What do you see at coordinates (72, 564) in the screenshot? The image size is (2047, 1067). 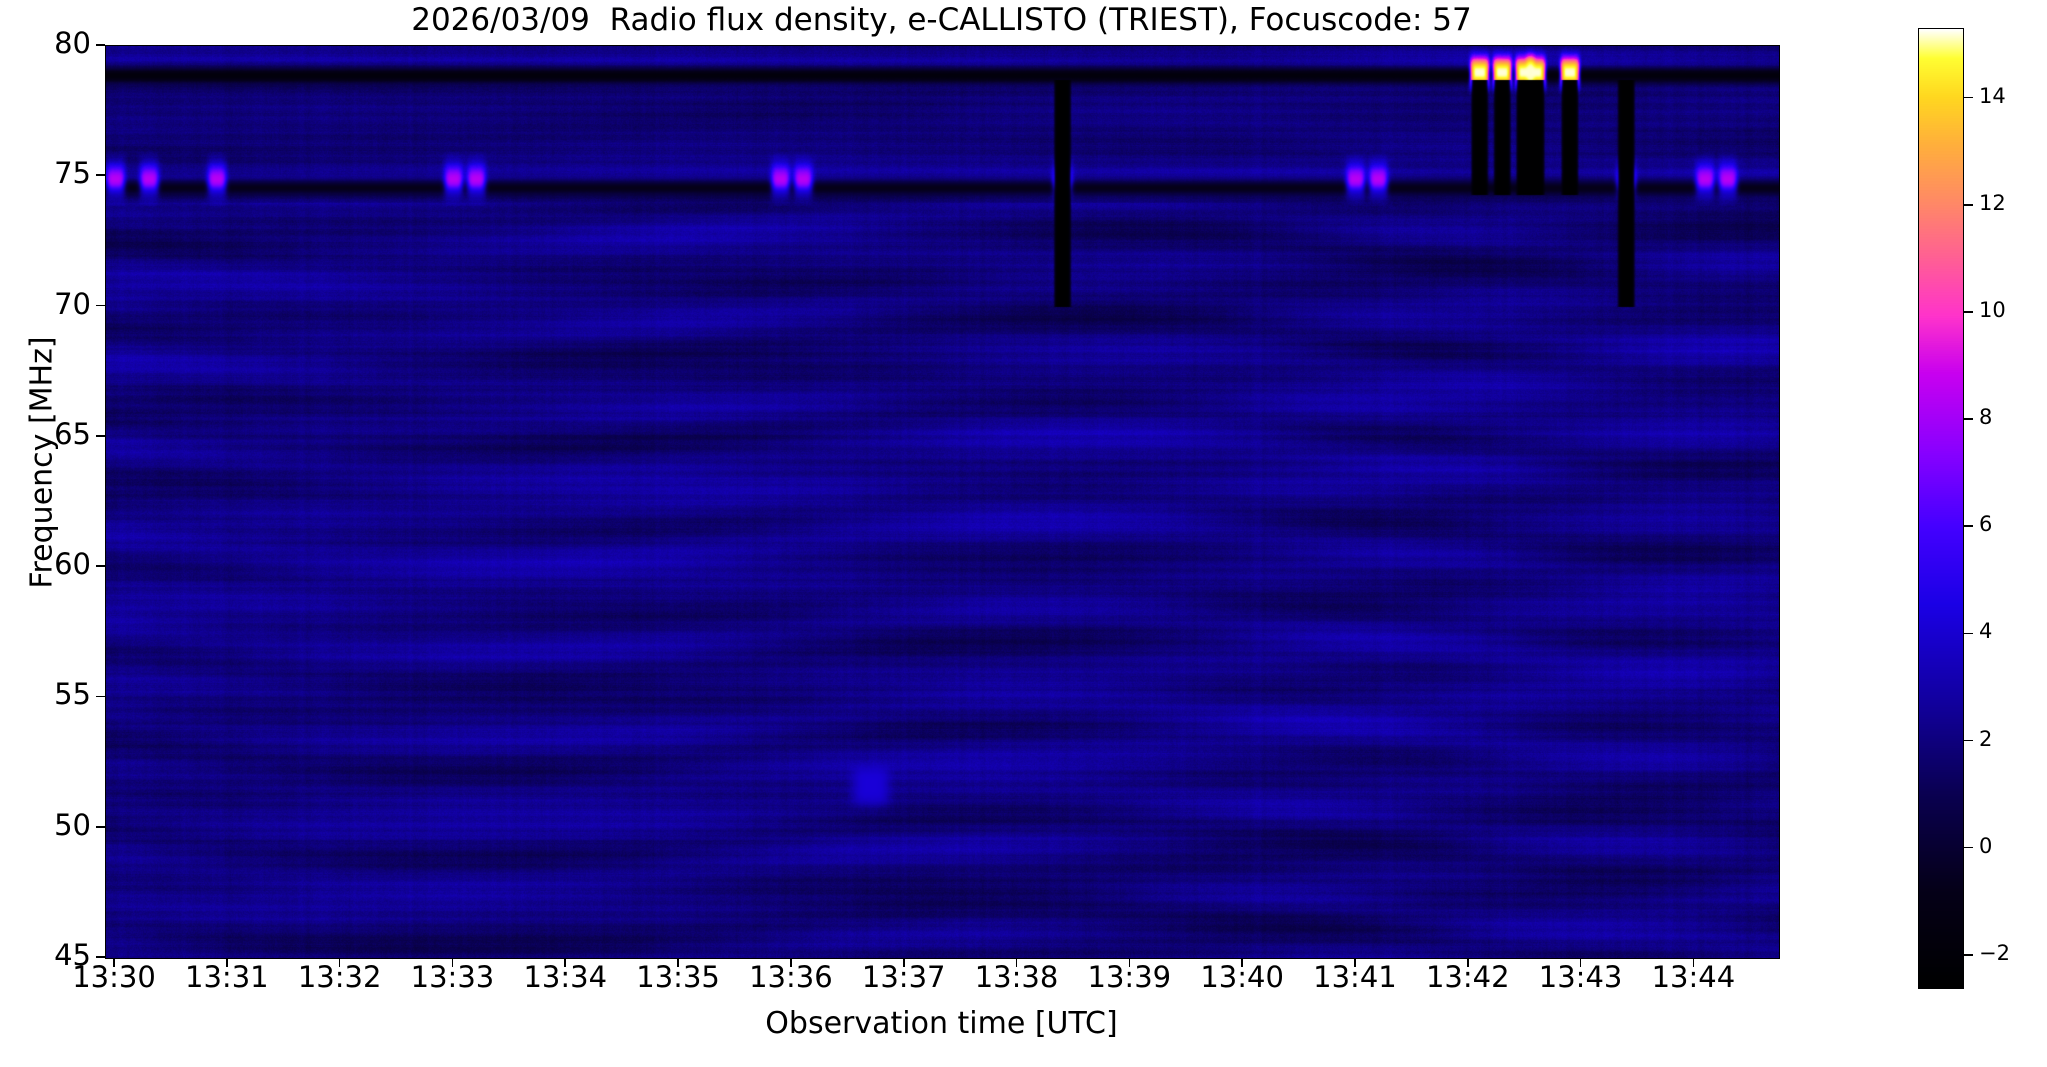 I see `y-axis-tick-label: 60` at bounding box center [72, 564].